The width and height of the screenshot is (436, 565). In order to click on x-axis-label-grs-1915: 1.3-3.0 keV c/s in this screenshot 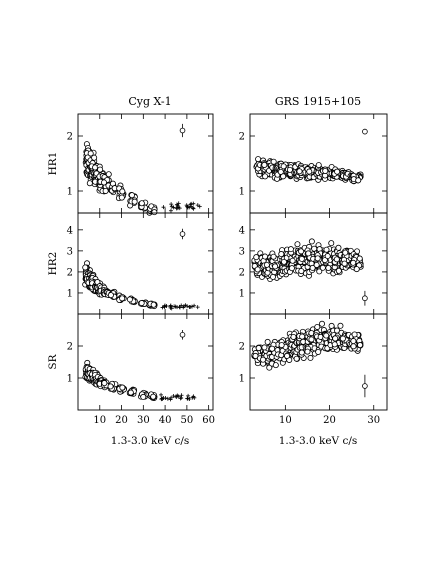, I will do `click(318, 441)`.